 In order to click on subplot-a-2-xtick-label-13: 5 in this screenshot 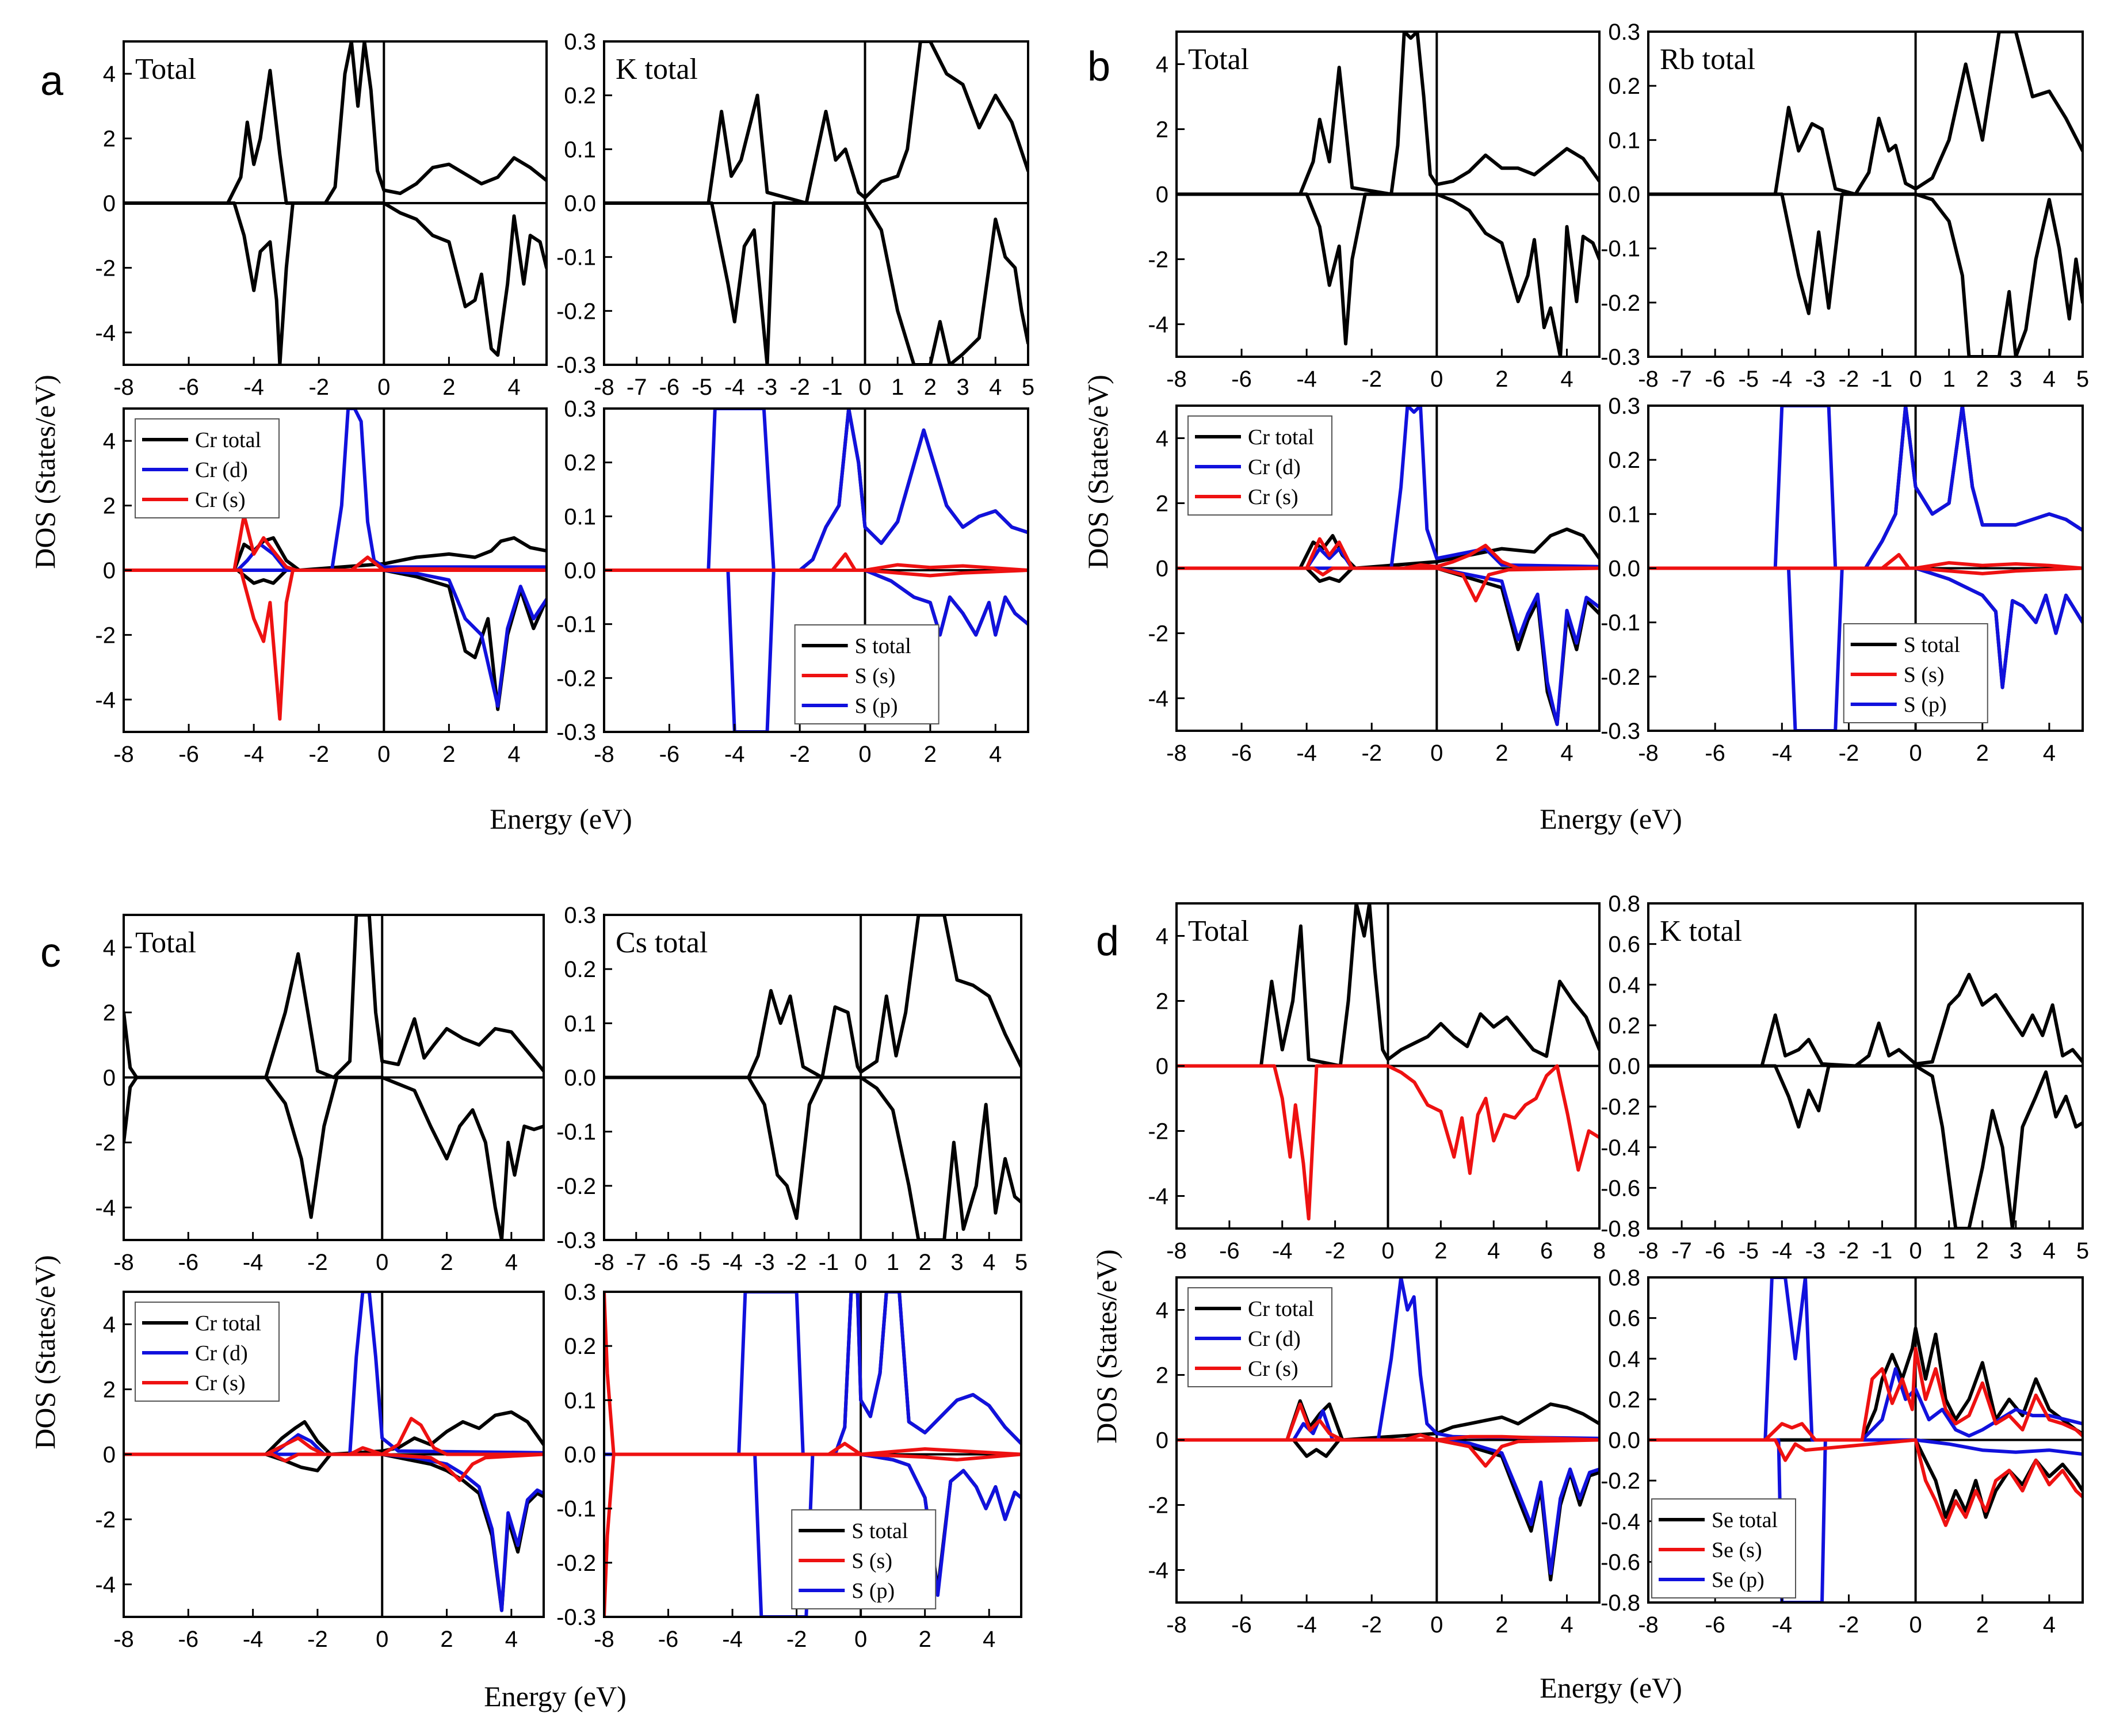, I will do `click(1028, 387)`.